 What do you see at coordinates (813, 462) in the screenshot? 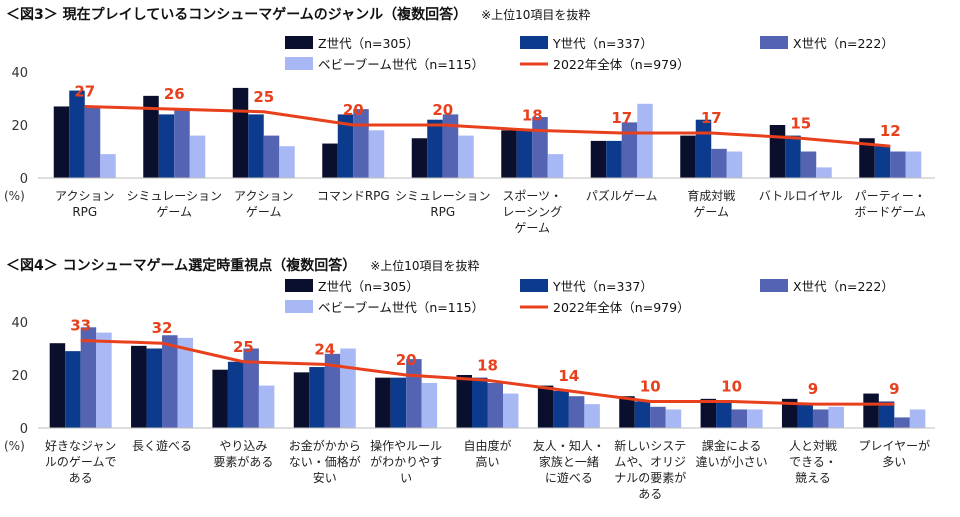
I see `x-tick-label: 人と対戦できる・競える` at bounding box center [813, 462].